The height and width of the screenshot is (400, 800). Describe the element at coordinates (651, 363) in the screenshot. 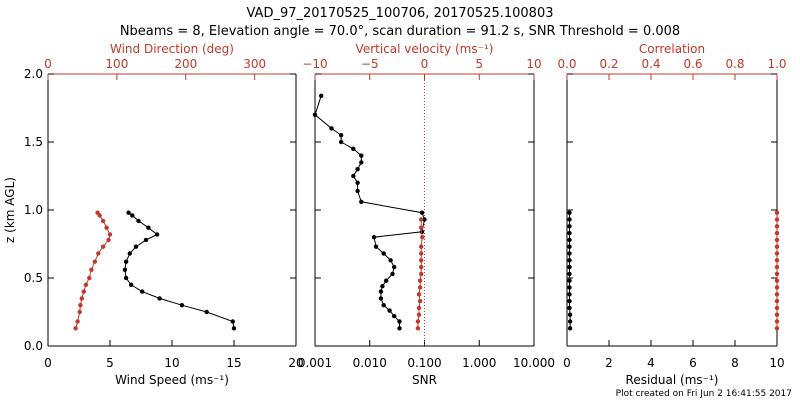

I see `x-tick-label-bottom: 4` at that location.